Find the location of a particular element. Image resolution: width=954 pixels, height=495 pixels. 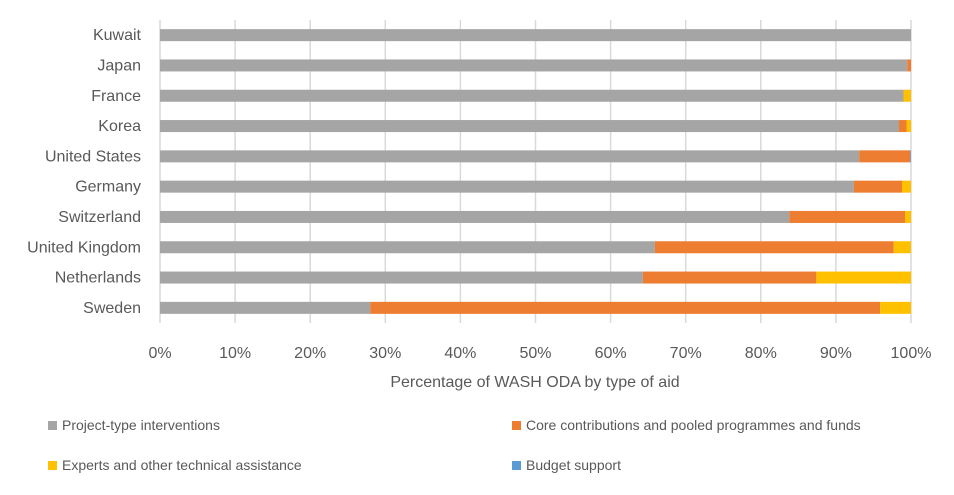

legend-item-experts: Experts and other technical assistance is located at coordinates (175, 465).